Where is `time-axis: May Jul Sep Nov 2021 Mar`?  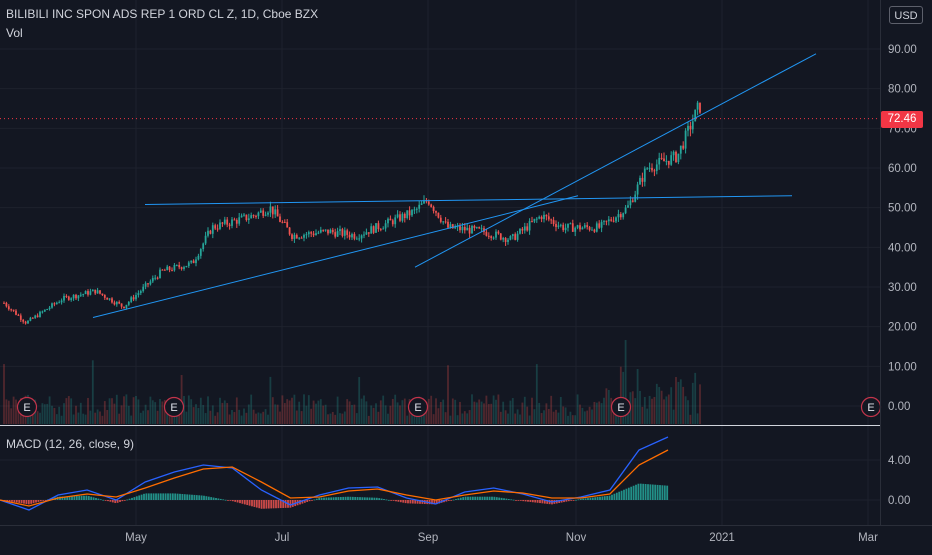
time-axis: May Jul Sep Nov 2021 Mar is located at coordinates (501, 538).